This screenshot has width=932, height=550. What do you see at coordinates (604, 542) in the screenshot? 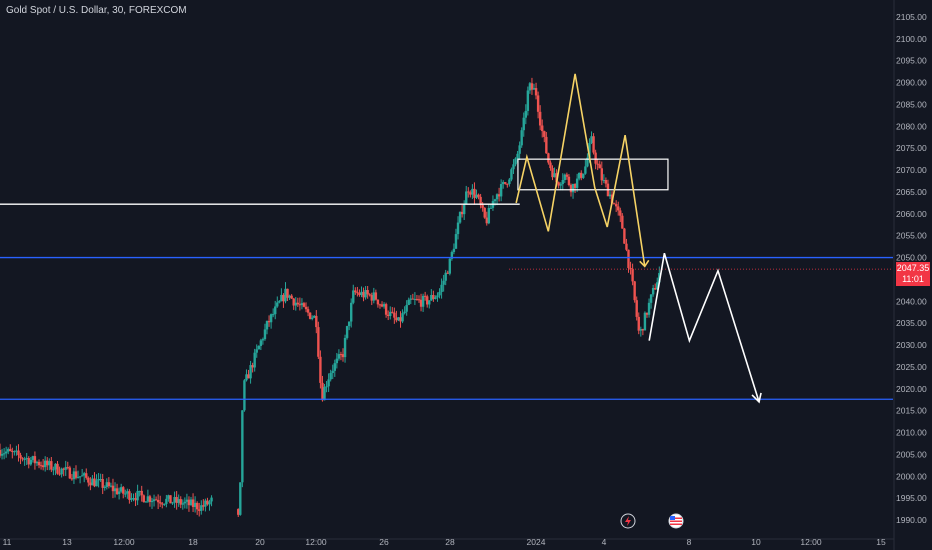
I see `x-tick-label: 4` at bounding box center [604, 542].